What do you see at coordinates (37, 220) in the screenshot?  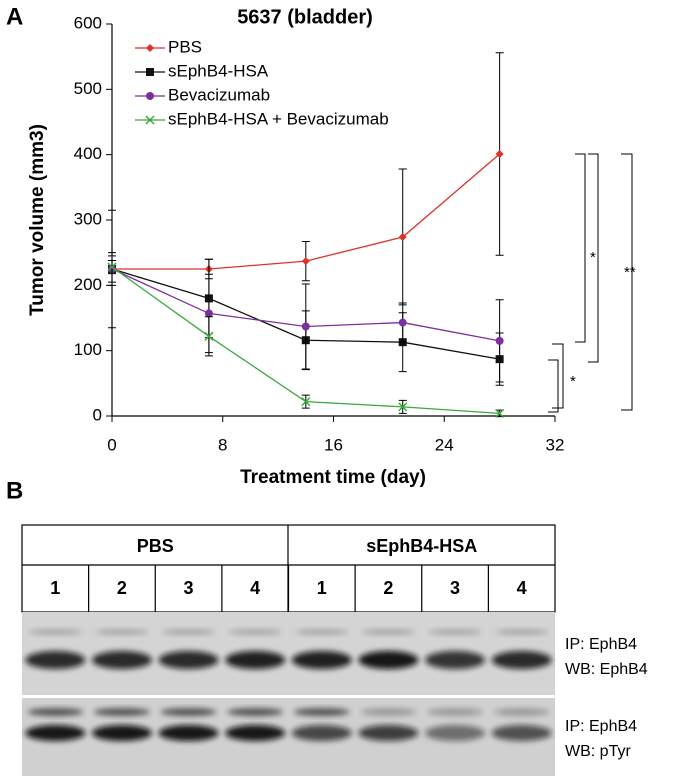 I see `y-axis-label: Tumor volume (mm3)` at bounding box center [37, 220].